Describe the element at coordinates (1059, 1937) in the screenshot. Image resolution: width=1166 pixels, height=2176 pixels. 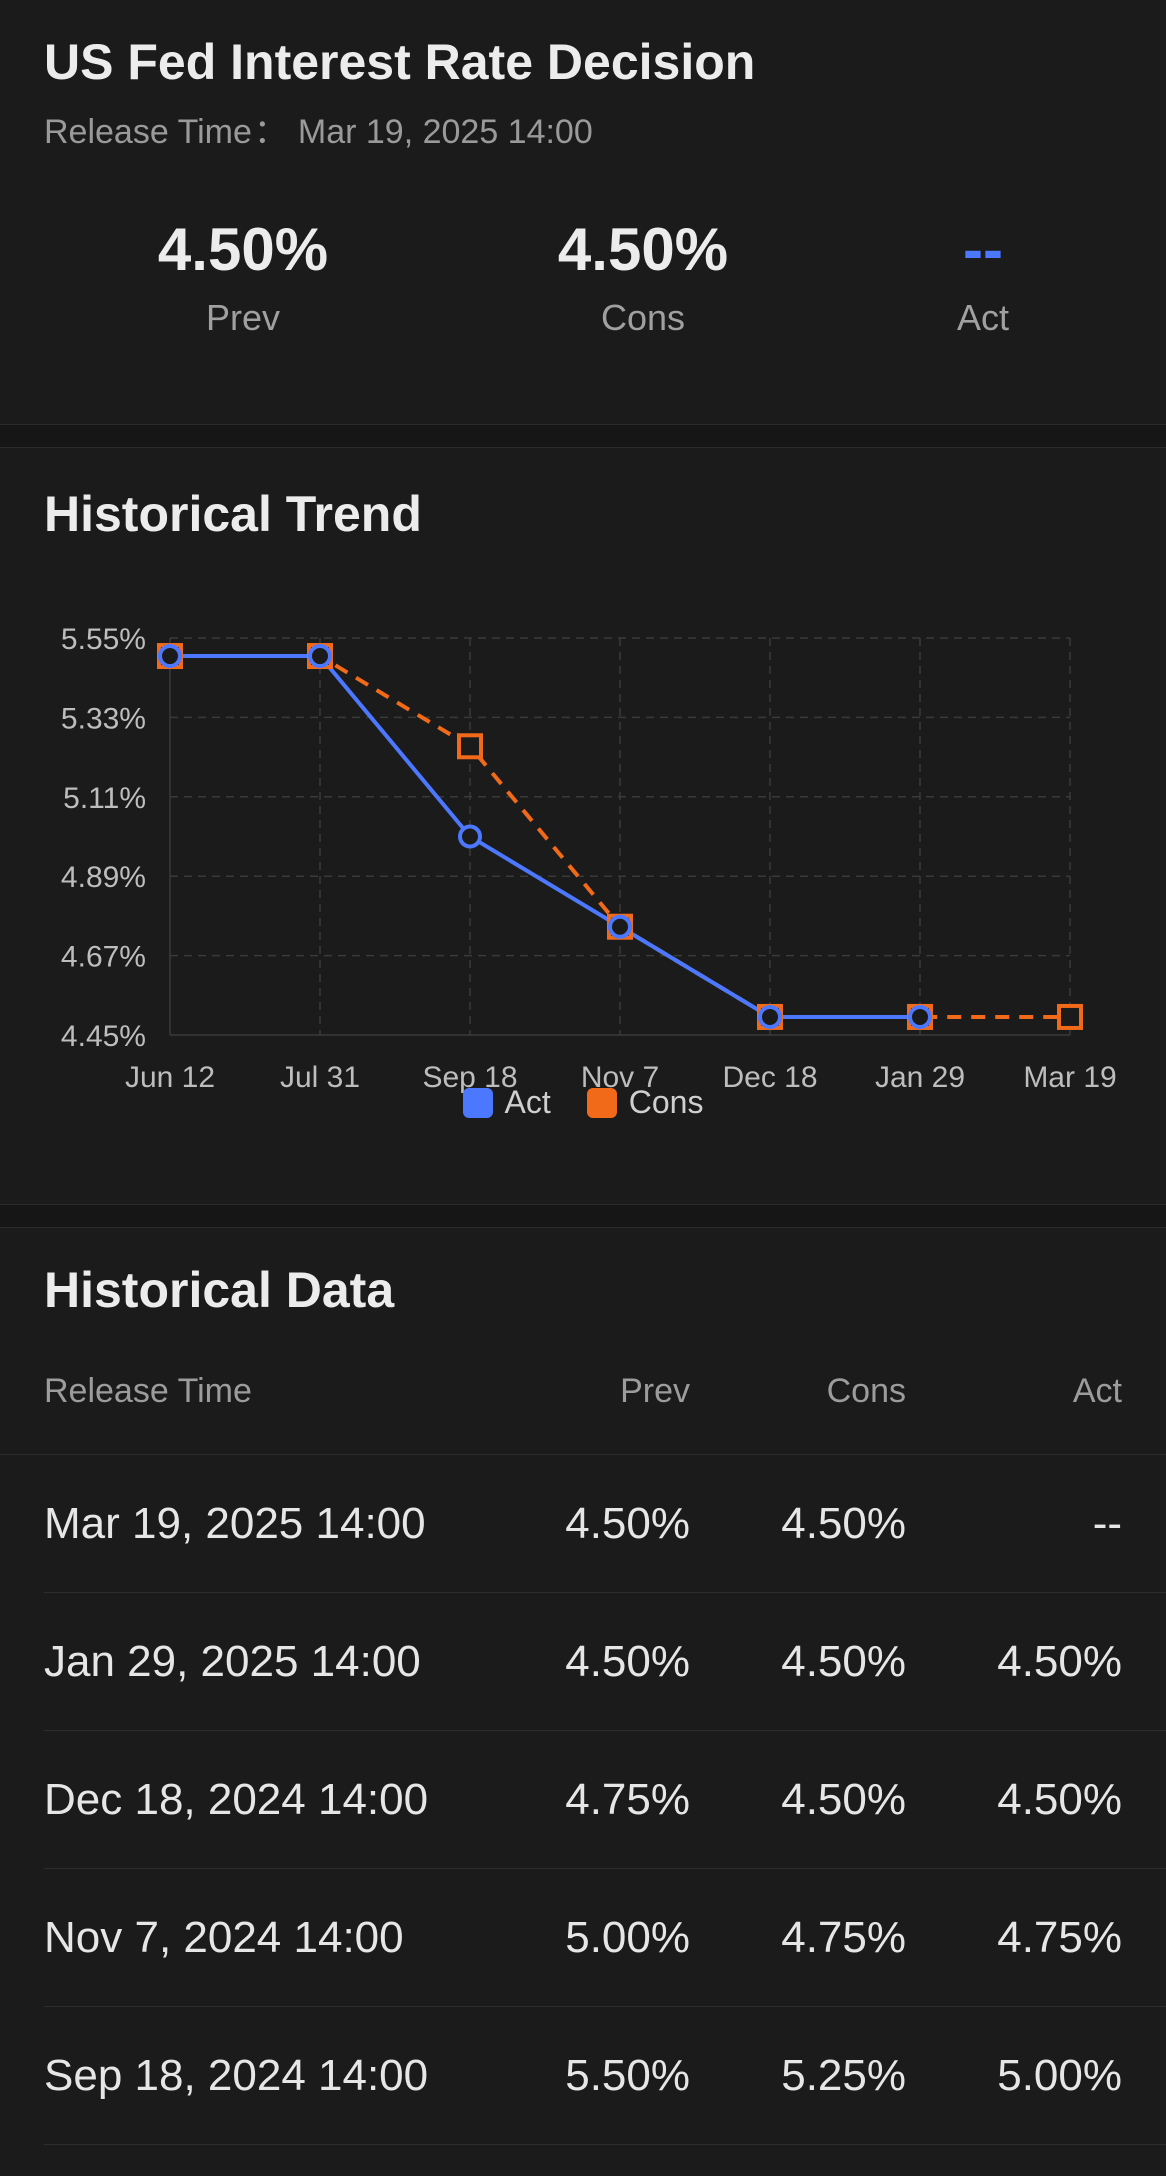
I see `row-act: 4.75%` at that location.